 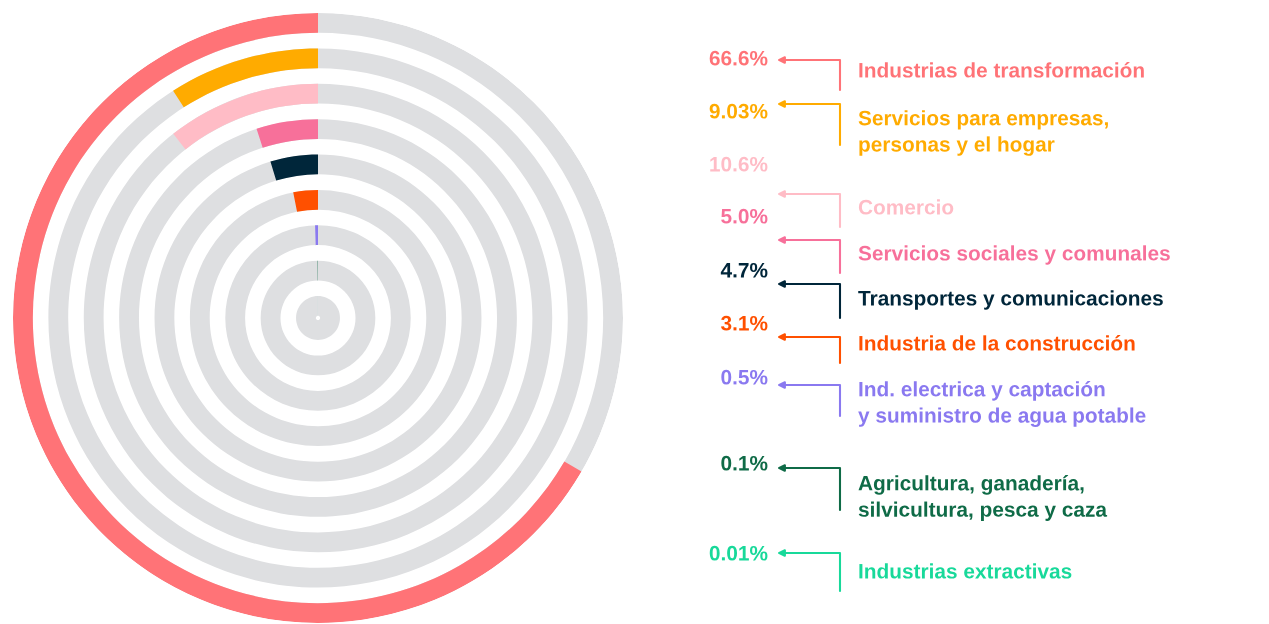 I want to click on category-label: Servicios sociales y comunales, so click(x=1014, y=255).